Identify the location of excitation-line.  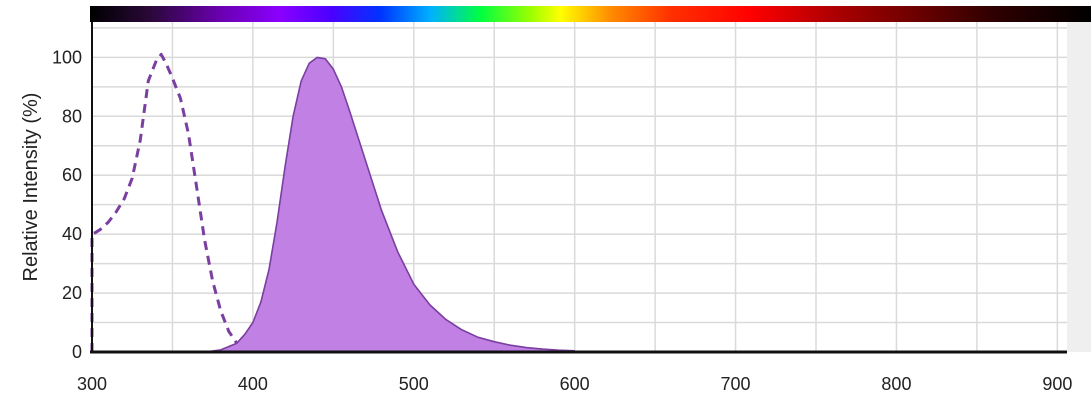
(173, 203).